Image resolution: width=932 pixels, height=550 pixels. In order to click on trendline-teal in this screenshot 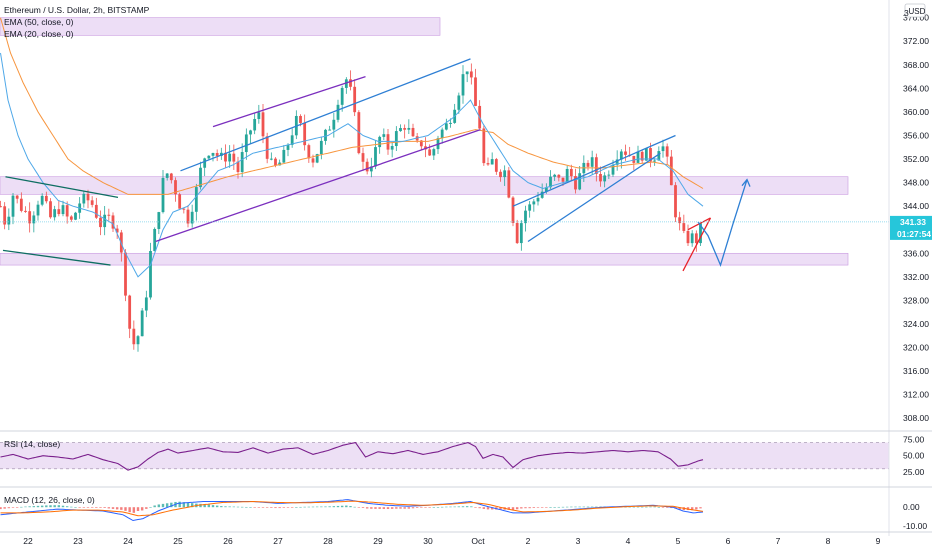, I will do `click(56, 257)`.